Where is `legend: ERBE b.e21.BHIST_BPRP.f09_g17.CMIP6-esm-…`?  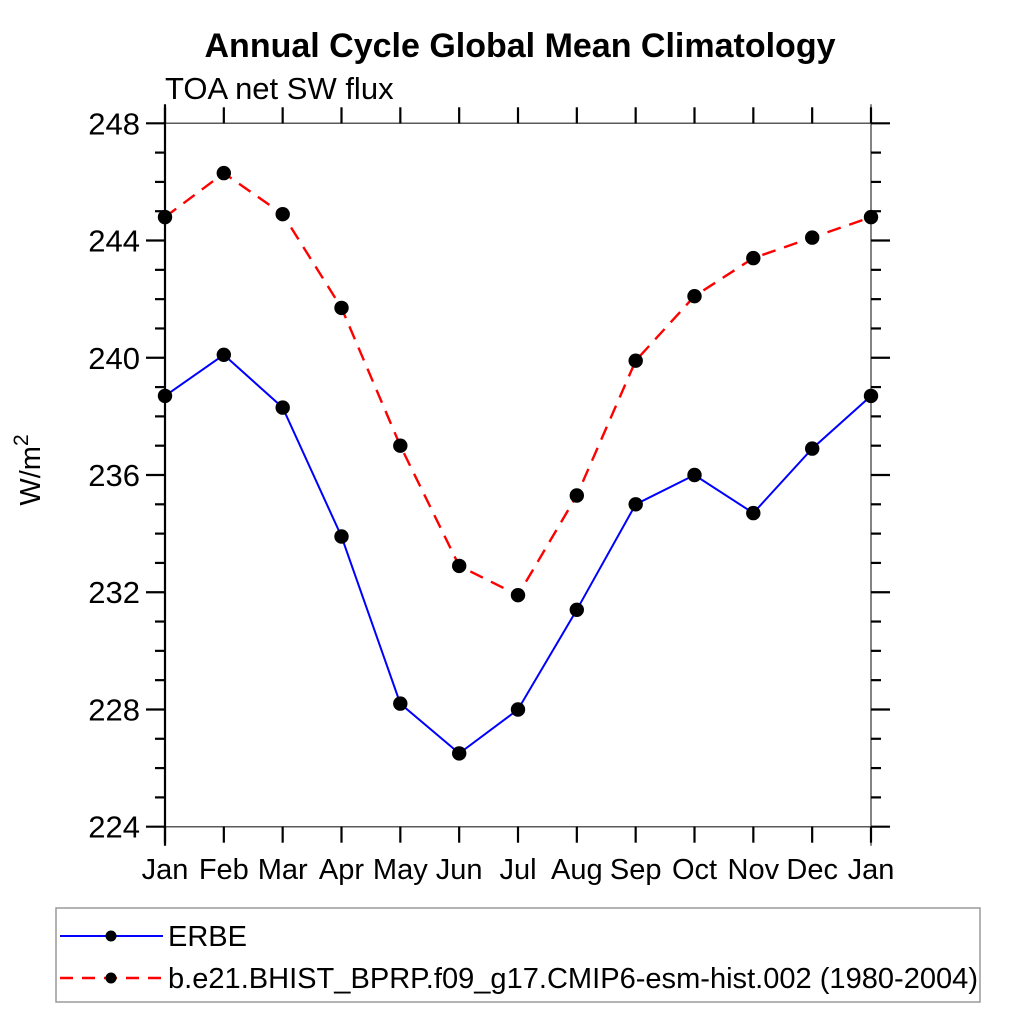
legend: ERBE b.e21.BHIST_BPRP.f09_g17.CMIP6-esm-… is located at coordinates (518, 955).